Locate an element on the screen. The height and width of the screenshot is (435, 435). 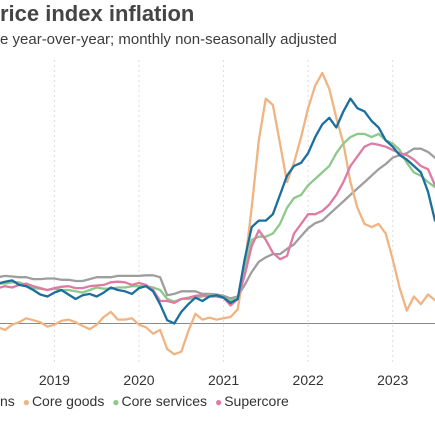
legend-item-core-goods: ● Core goods is located at coordinates (64, 401).